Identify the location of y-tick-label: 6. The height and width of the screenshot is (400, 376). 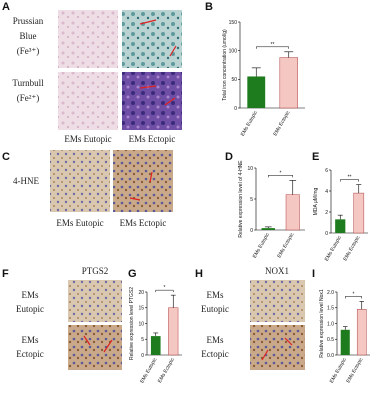
(326, 171).